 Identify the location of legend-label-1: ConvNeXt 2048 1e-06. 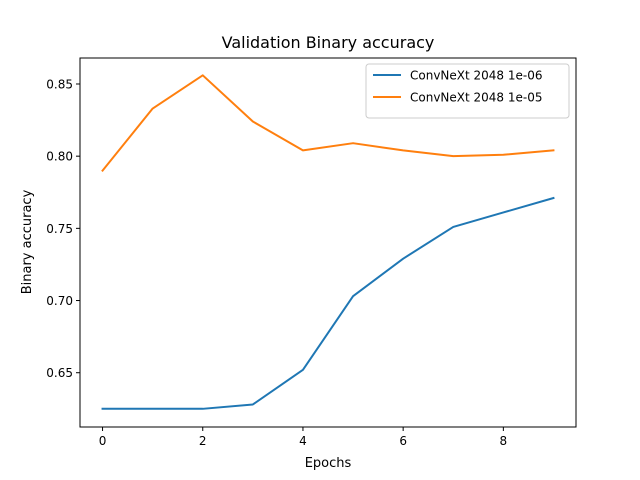
(476, 76).